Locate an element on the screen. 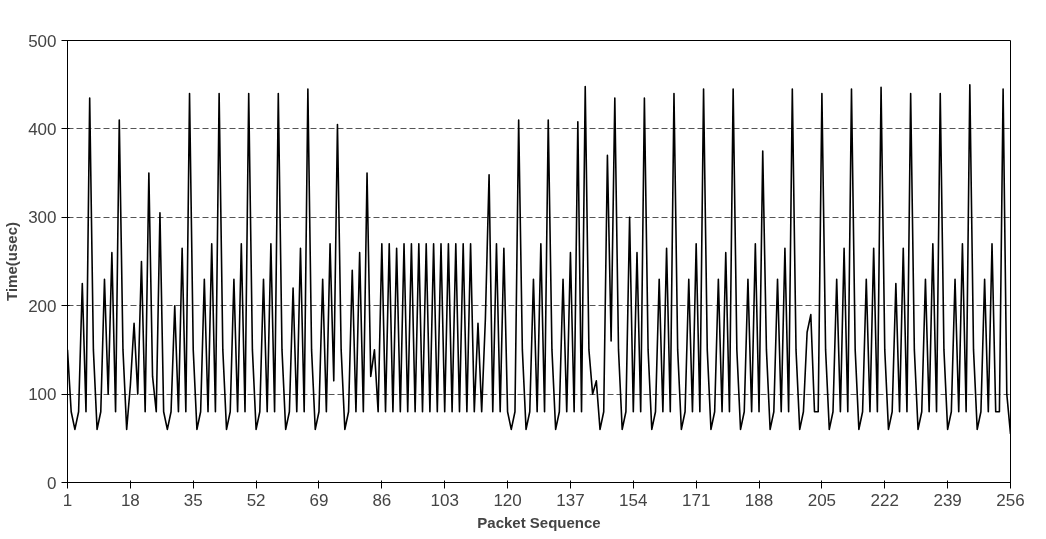 This screenshot has width=1046, height=539. x-tick-label: 1 is located at coordinates (67, 500).